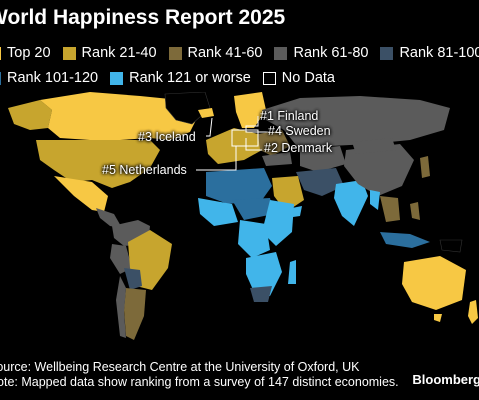  I want to click on region-eastern-europe, so click(274, 143).